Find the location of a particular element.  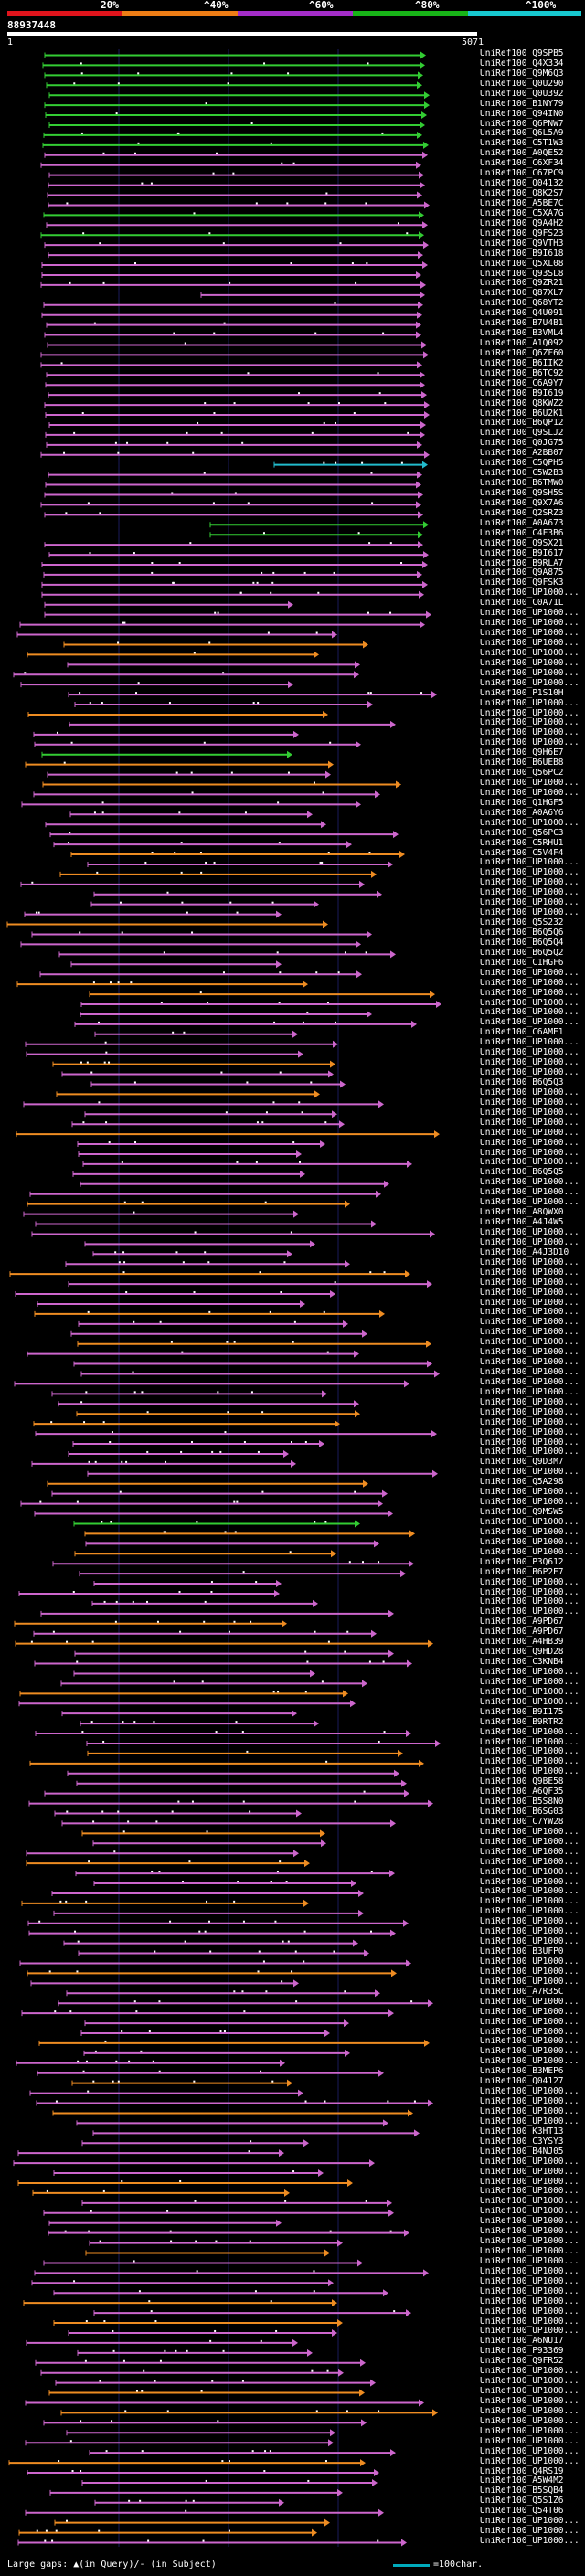

hit-label: UniRef100_B3MEP6 is located at coordinates (522, 2072).